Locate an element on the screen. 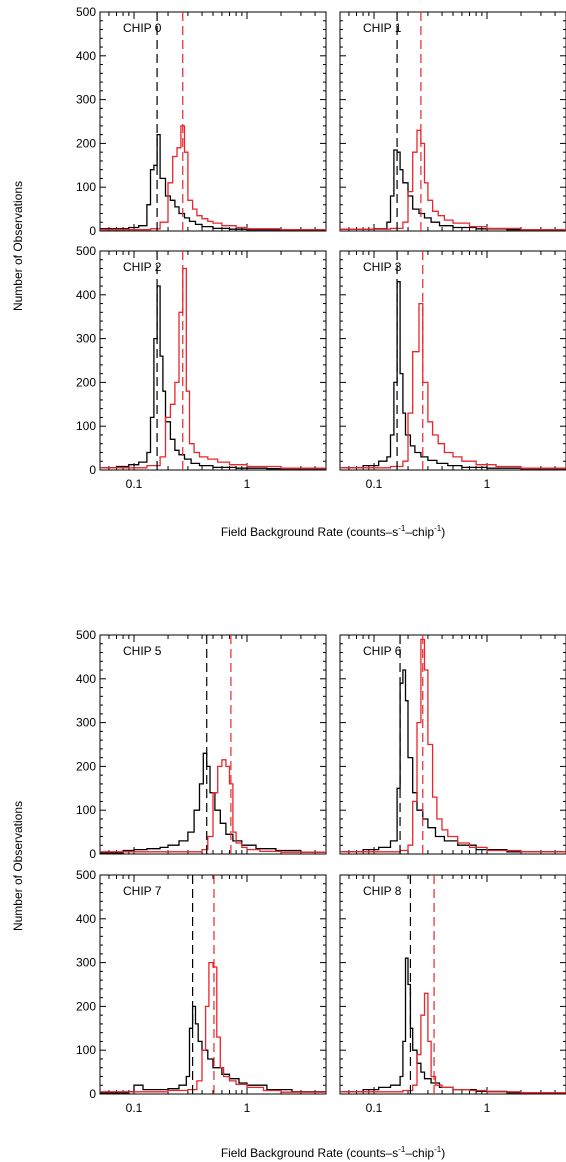 The image size is (566, 1162). chip-2-ytick-label: 200 is located at coordinates (86, 382).